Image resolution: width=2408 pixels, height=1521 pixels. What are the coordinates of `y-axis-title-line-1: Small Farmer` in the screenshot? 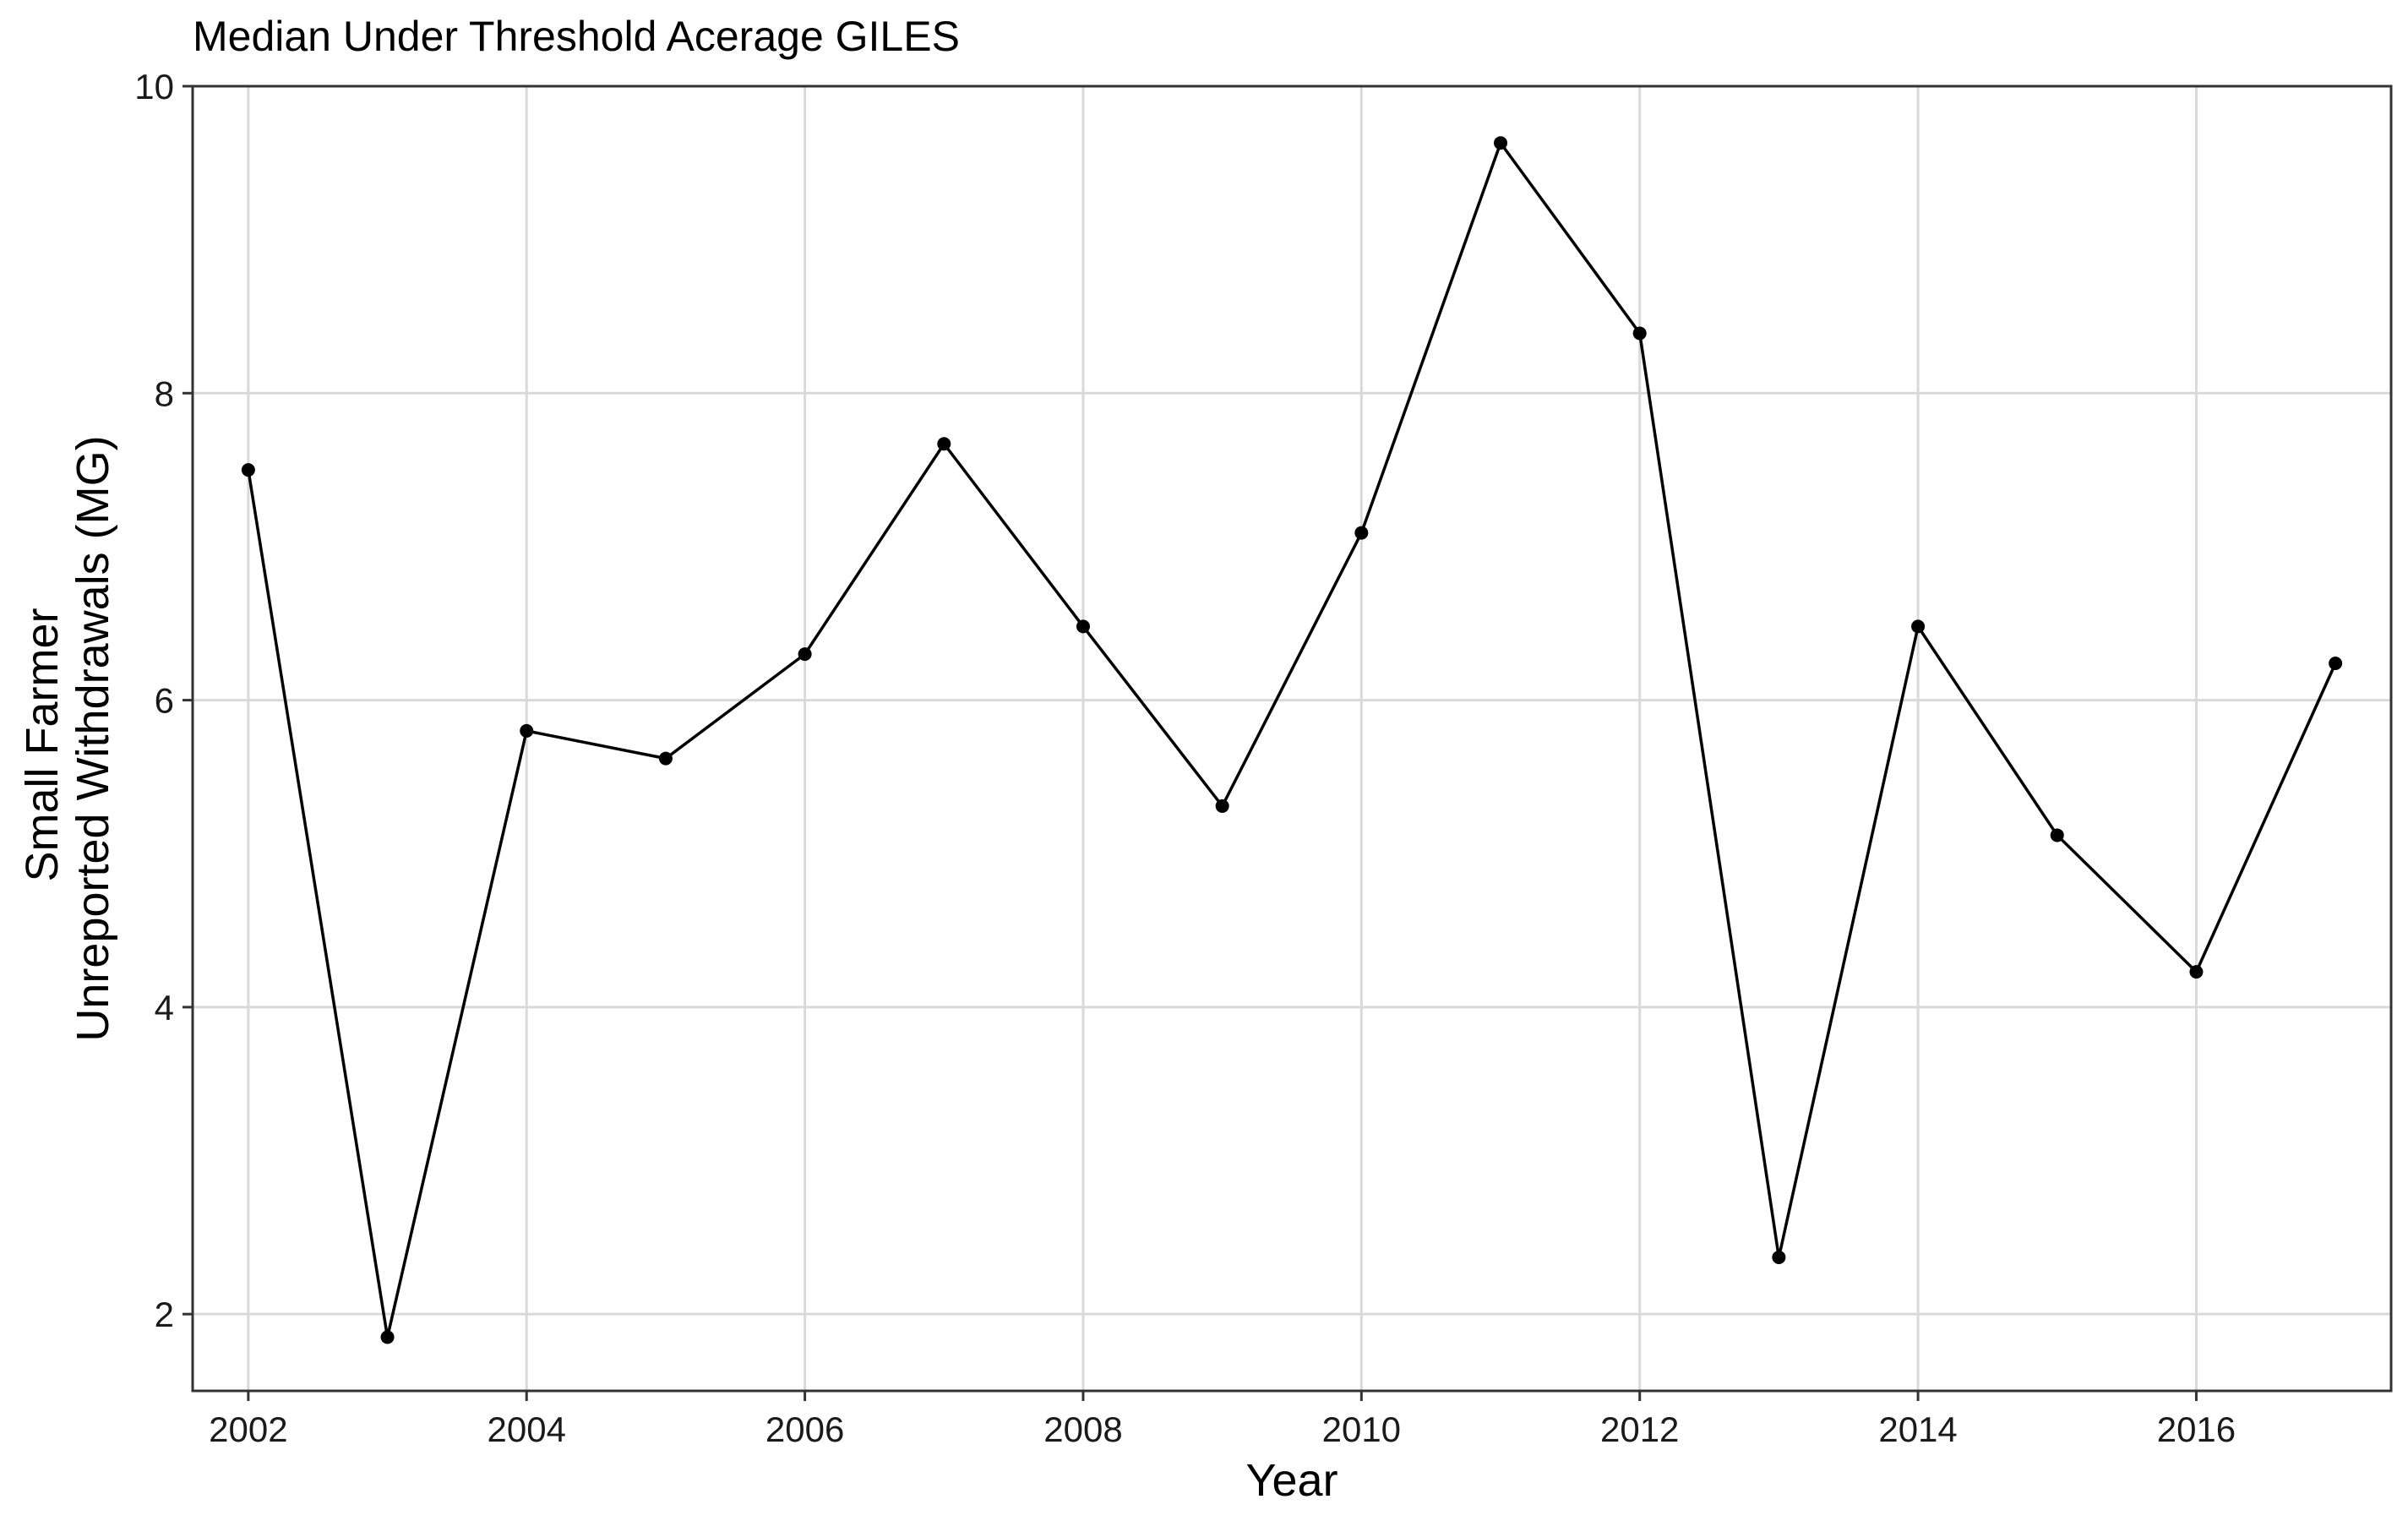 It's located at (42, 744).